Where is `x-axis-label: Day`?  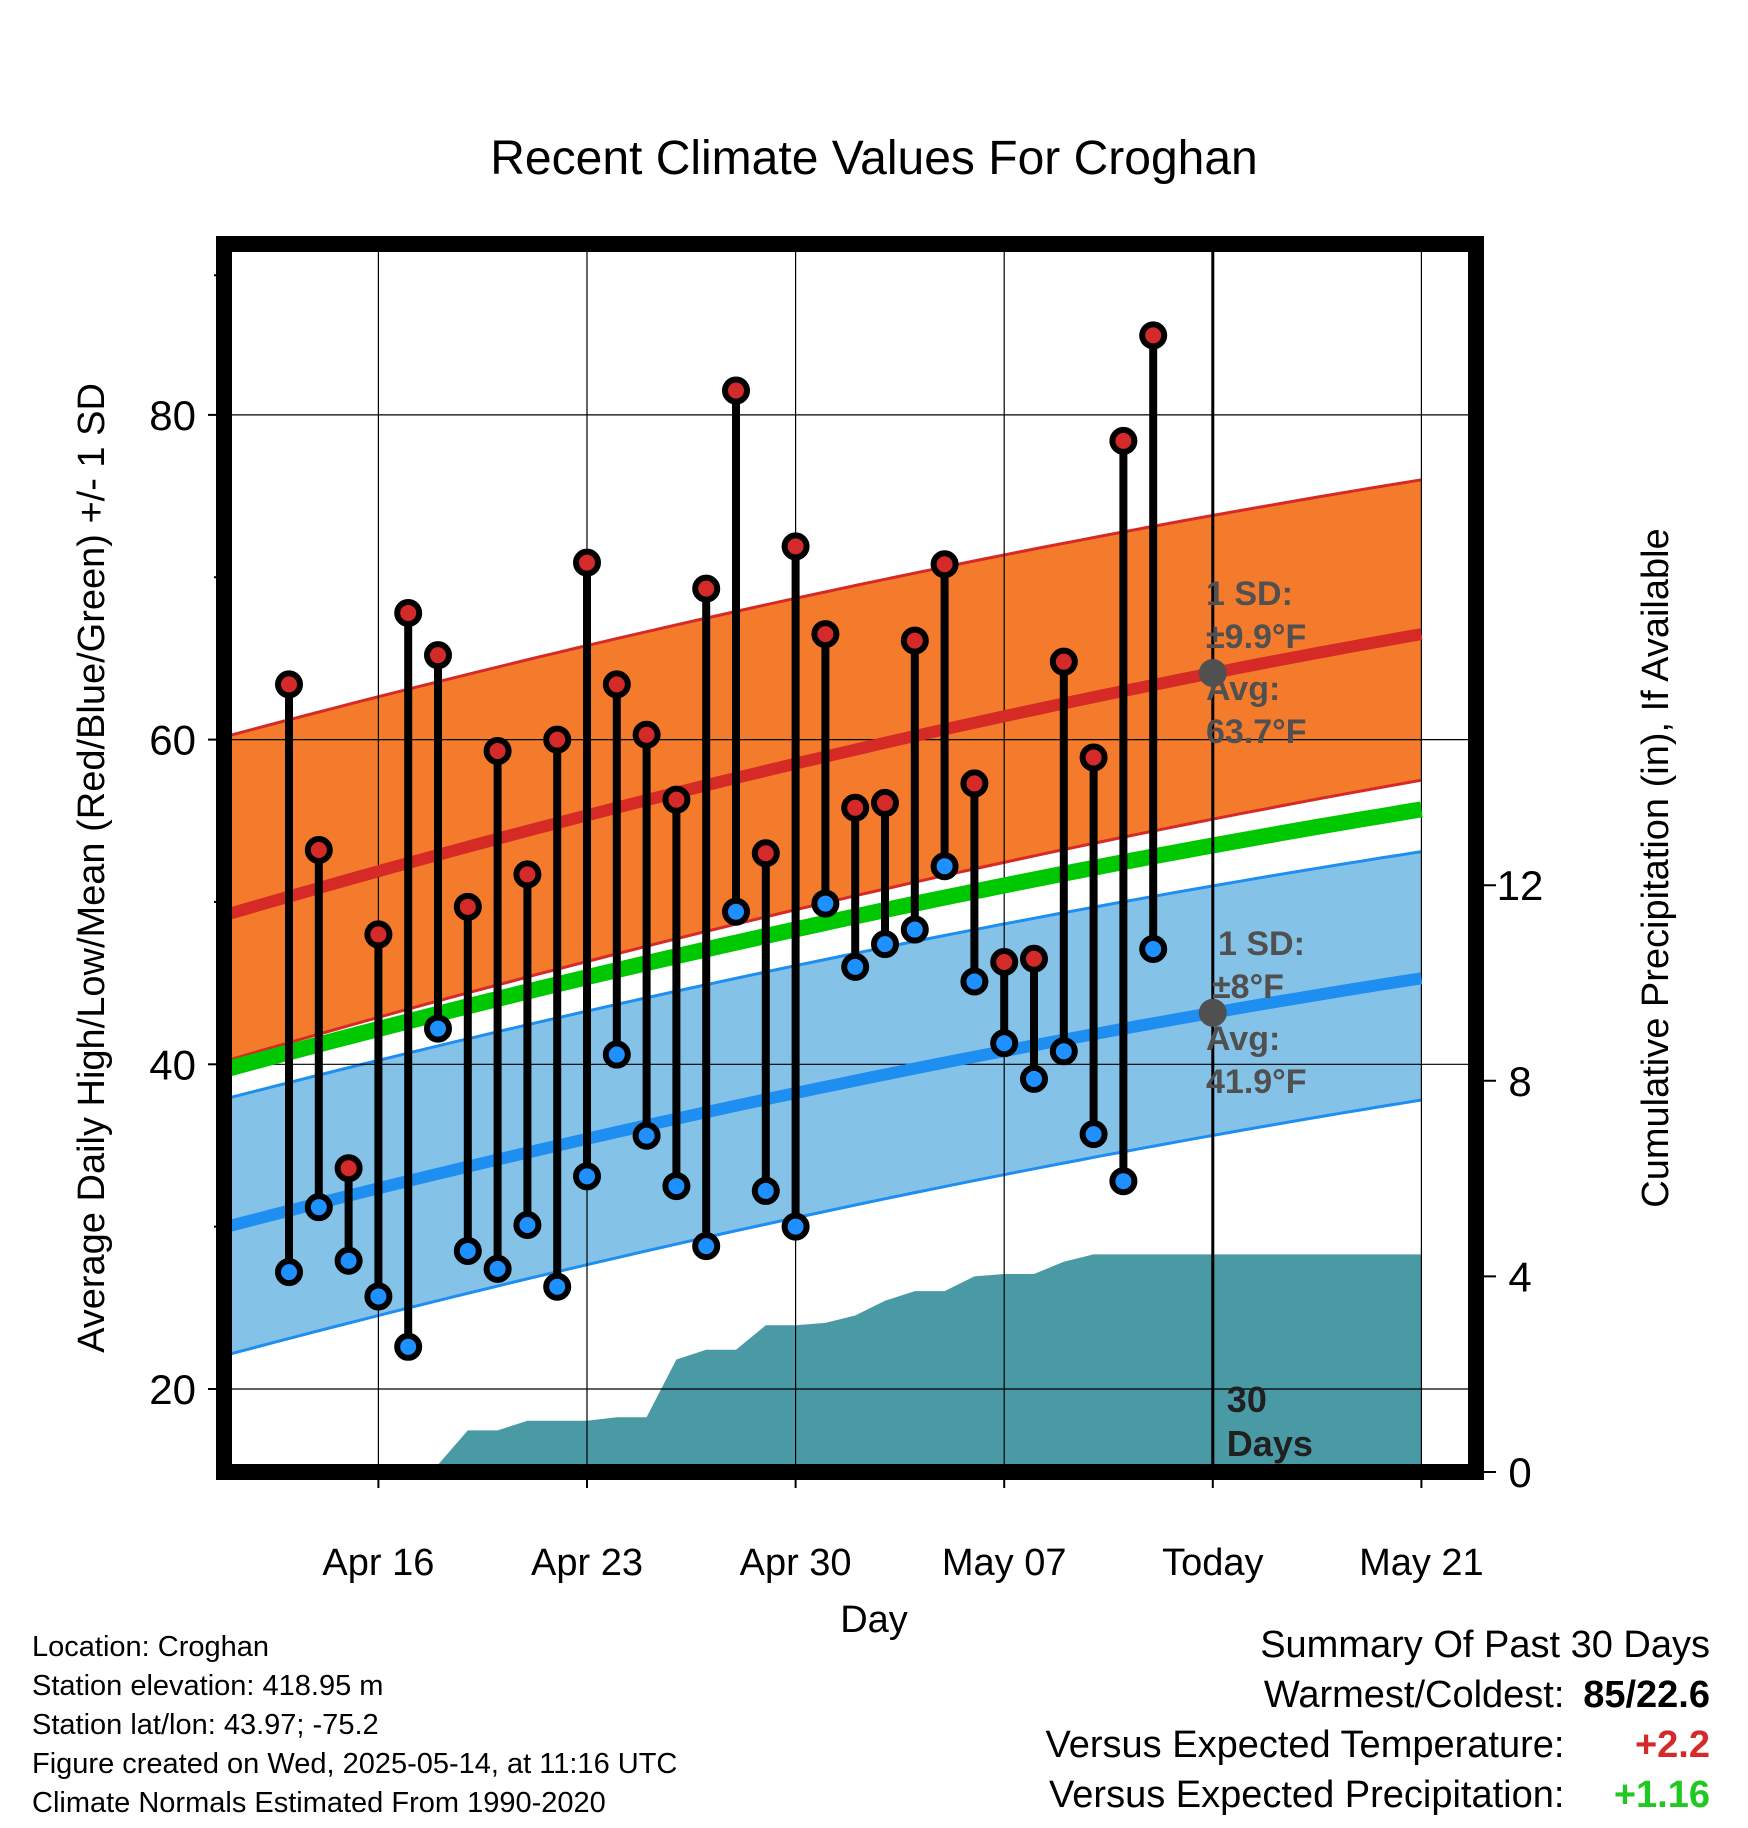
x-axis-label: Day is located at coordinates (874, 1620).